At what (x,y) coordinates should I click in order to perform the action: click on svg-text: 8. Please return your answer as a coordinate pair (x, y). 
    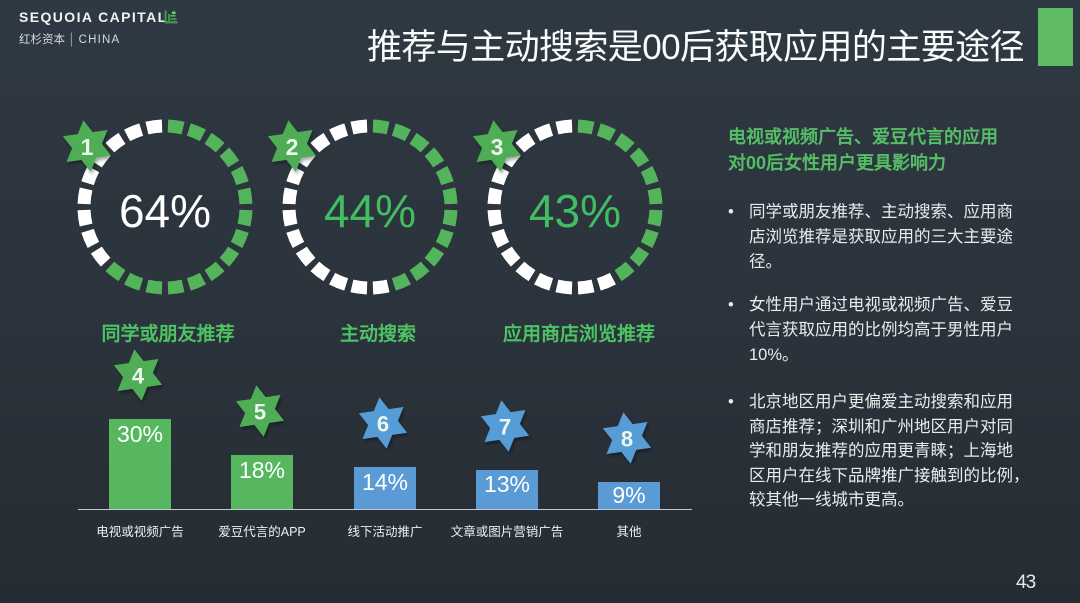
    Looking at the image, I should click on (627, 439).